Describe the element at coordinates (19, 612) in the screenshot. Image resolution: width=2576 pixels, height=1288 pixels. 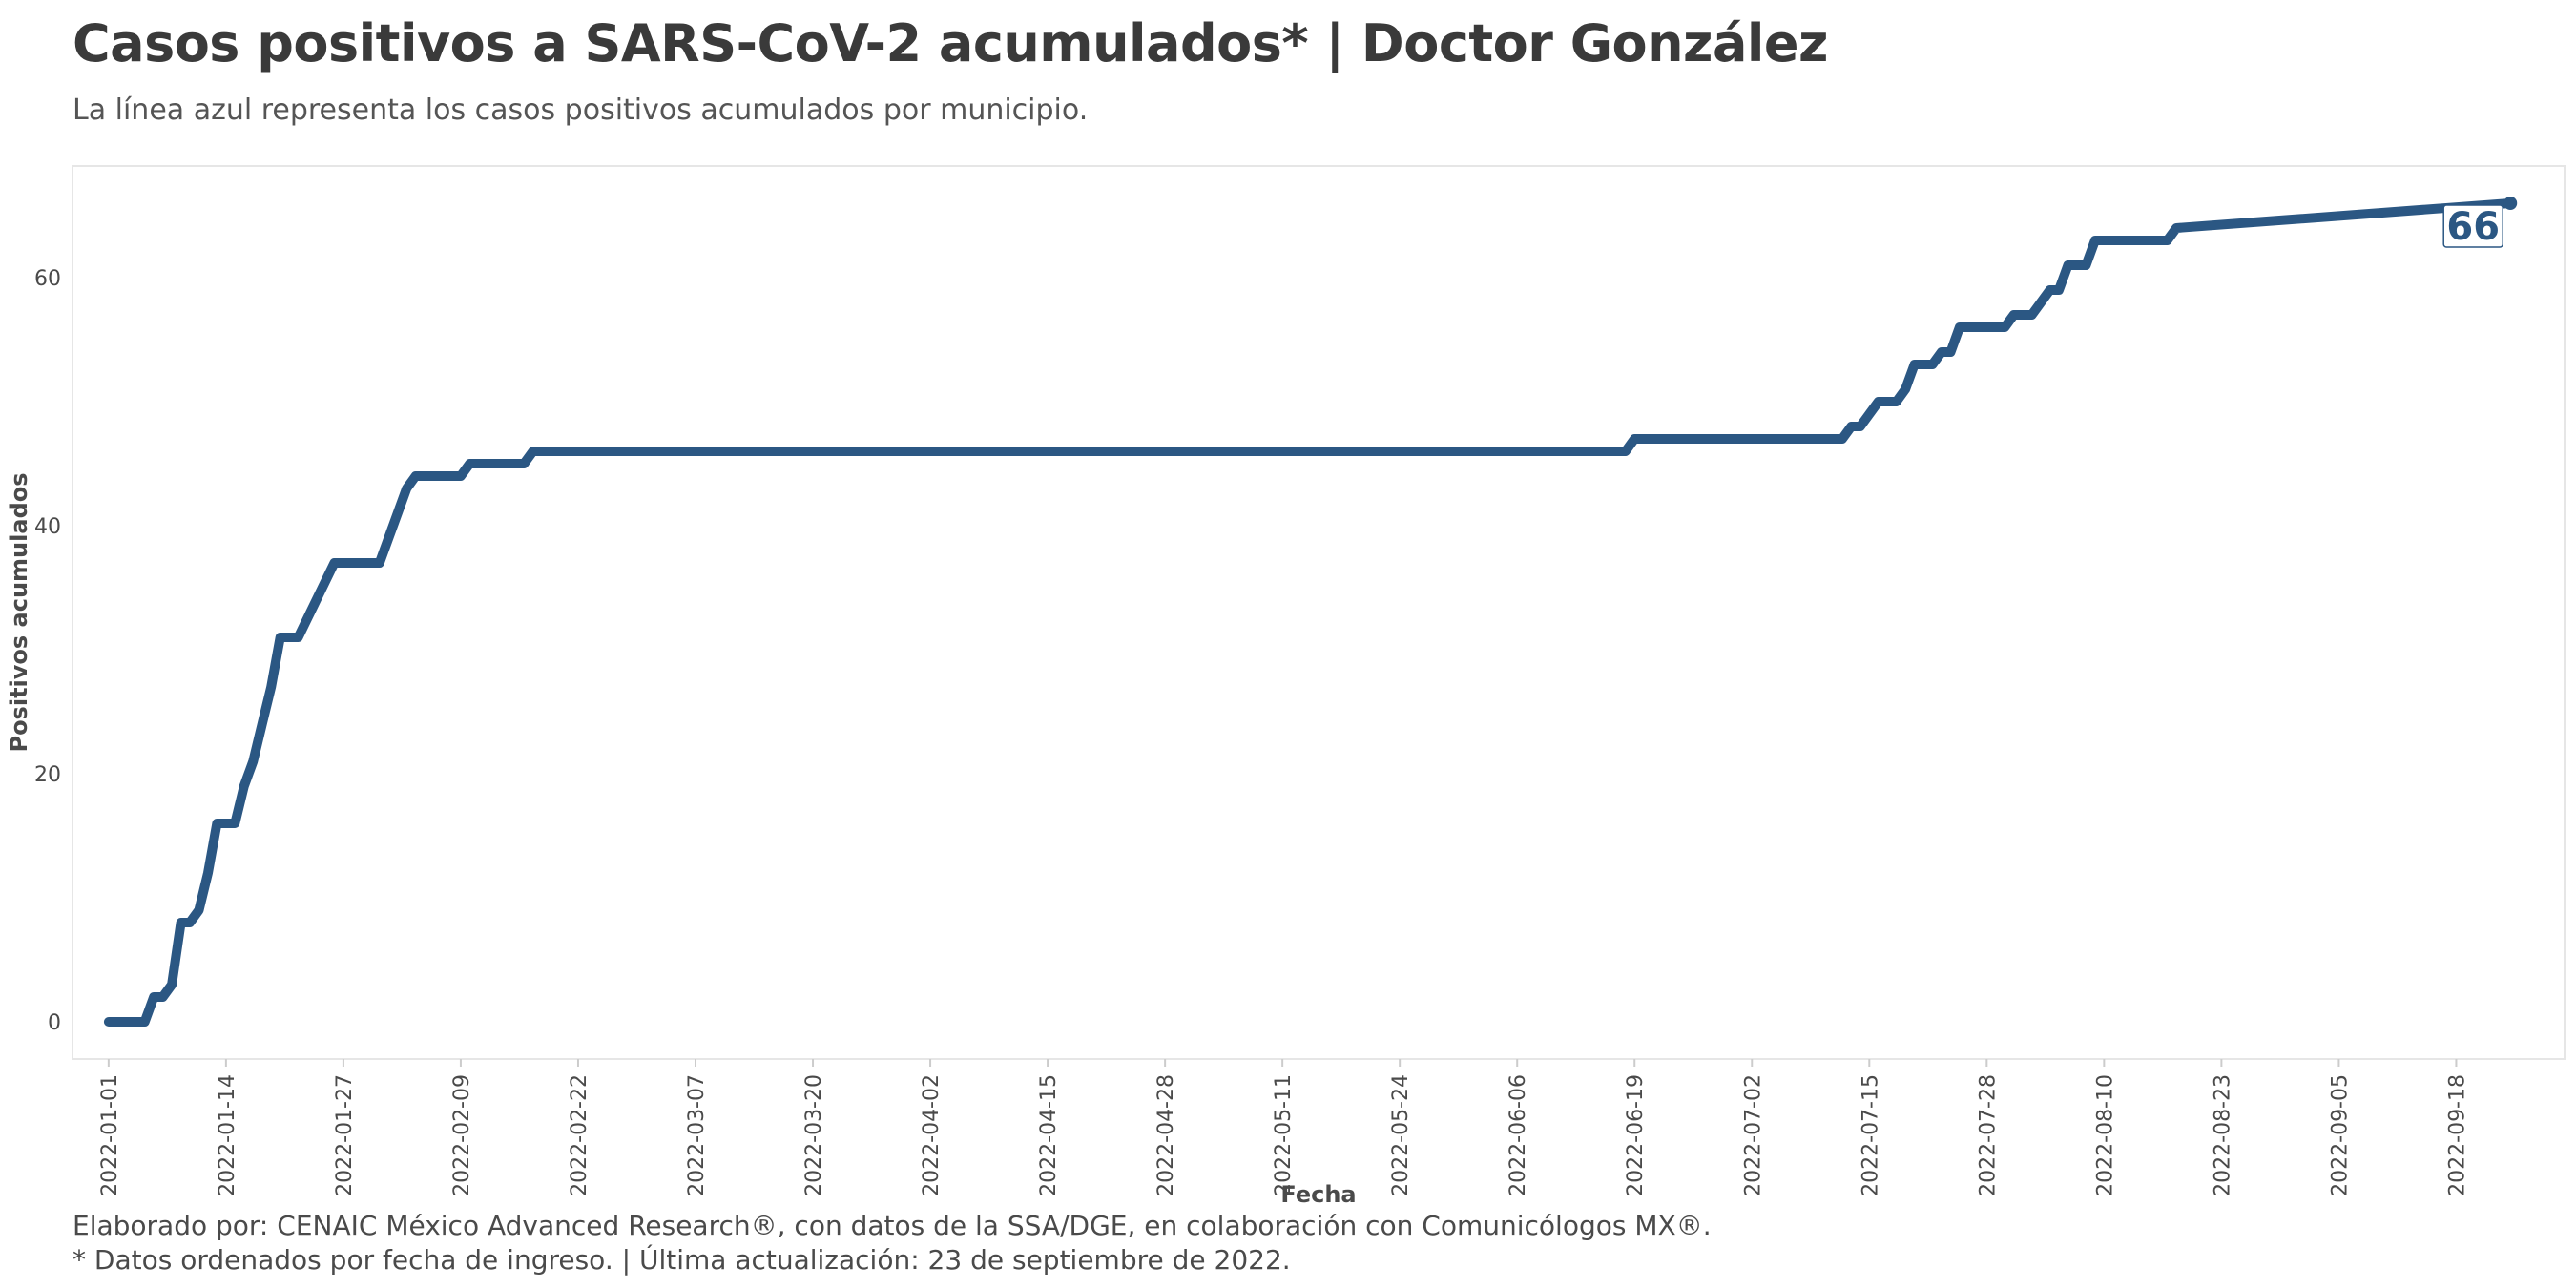
I see `y-axis-title: Positivos acumulados` at that location.